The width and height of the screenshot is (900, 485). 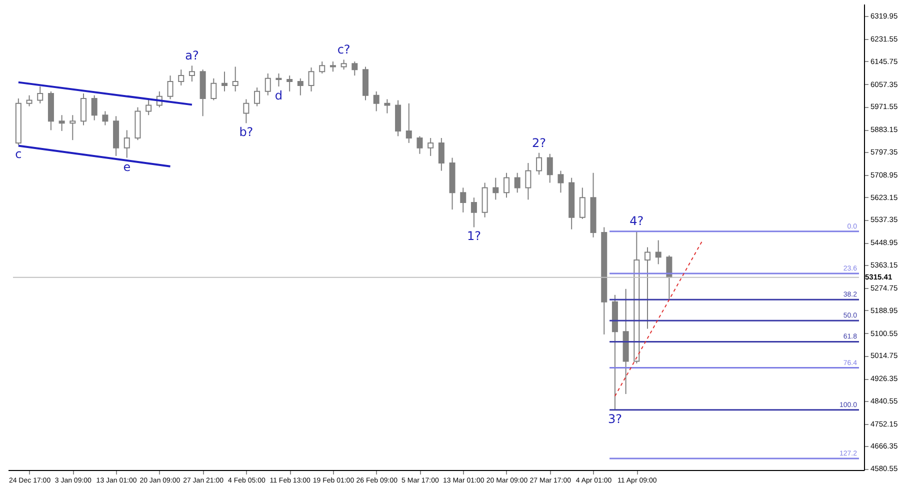 What do you see at coordinates (539, 143) in the screenshot?
I see `annotation: 2?` at bounding box center [539, 143].